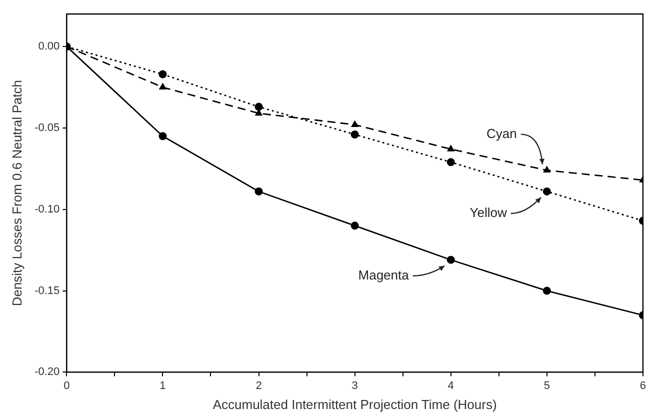 This screenshot has height=417, width=649. I want to click on x-tick-label: 1, so click(163, 386).